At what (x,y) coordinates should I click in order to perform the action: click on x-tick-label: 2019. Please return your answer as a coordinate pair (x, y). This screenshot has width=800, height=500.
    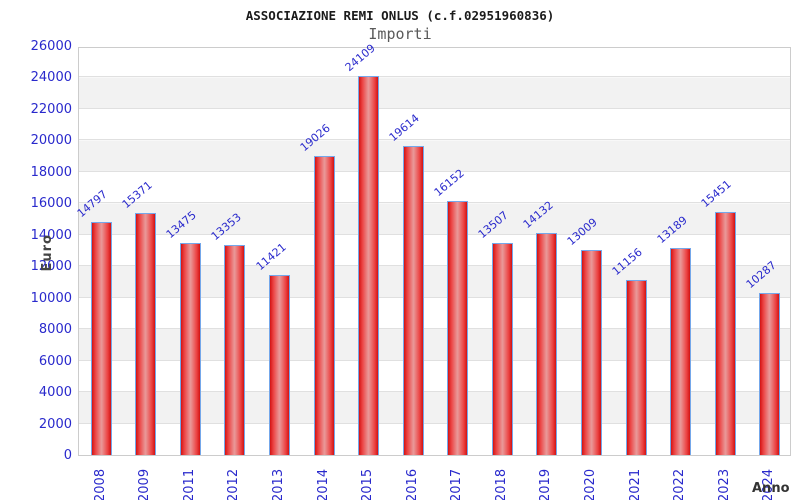
    Looking at the image, I should click on (546, 484).